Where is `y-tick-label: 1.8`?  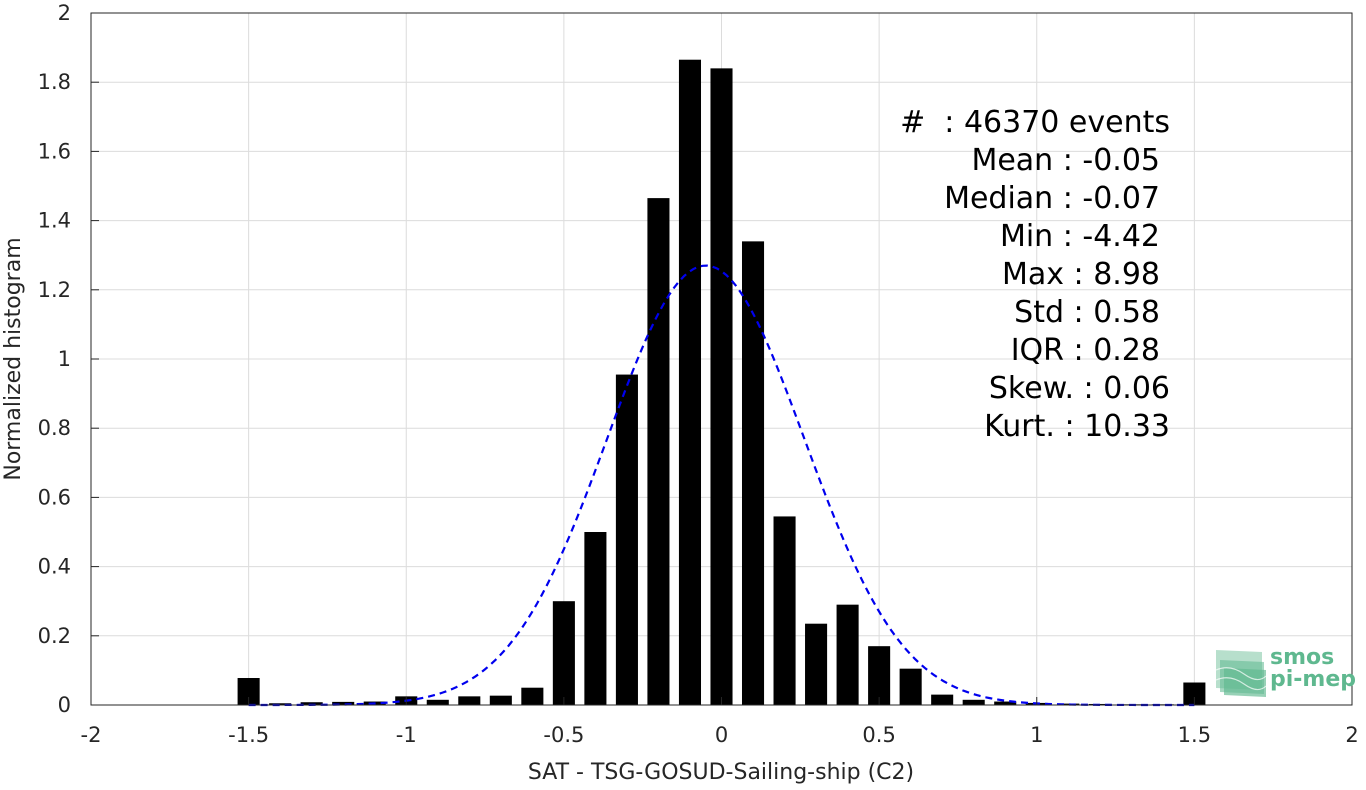 y-tick-label: 1.8 is located at coordinates (54, 82).